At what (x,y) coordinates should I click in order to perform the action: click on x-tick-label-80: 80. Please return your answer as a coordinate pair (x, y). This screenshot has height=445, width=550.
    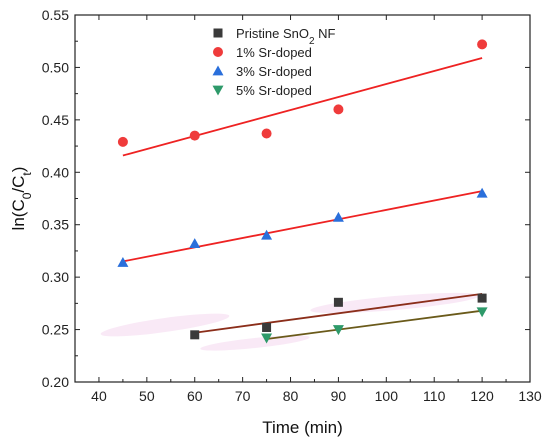
    Looking at the image, I should click on (291, 396).